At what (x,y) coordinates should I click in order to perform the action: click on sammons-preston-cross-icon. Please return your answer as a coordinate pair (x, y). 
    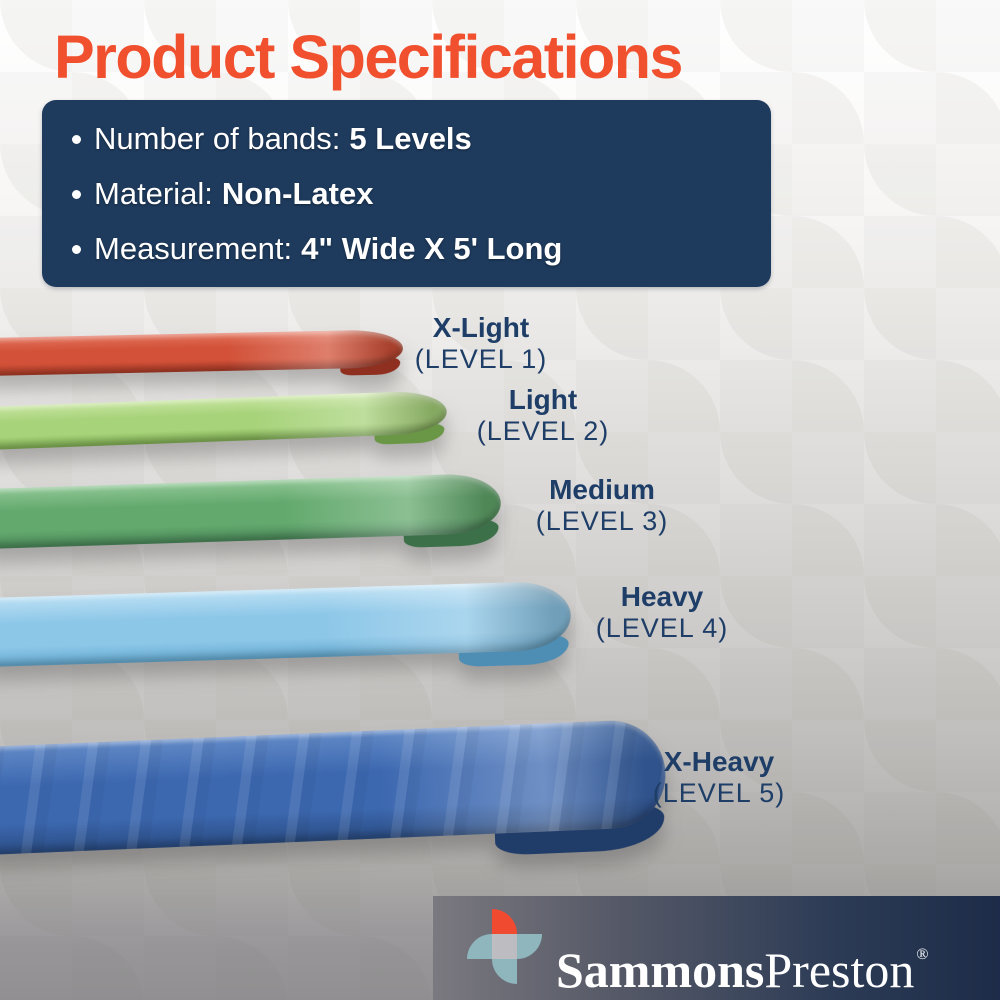
    Looking at the image, I should click on (504, 946).